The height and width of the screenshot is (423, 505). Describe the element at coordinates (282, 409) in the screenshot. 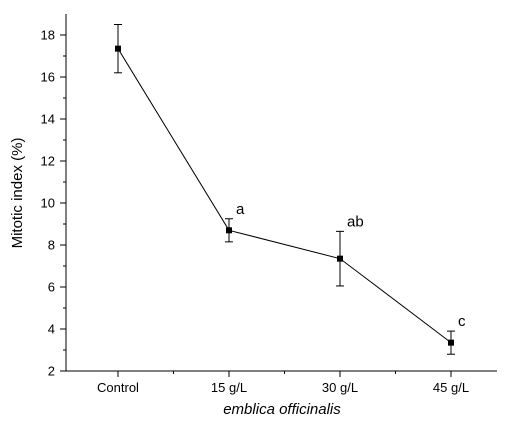

I see `x-axis-title: emblica officinalis` at that location.